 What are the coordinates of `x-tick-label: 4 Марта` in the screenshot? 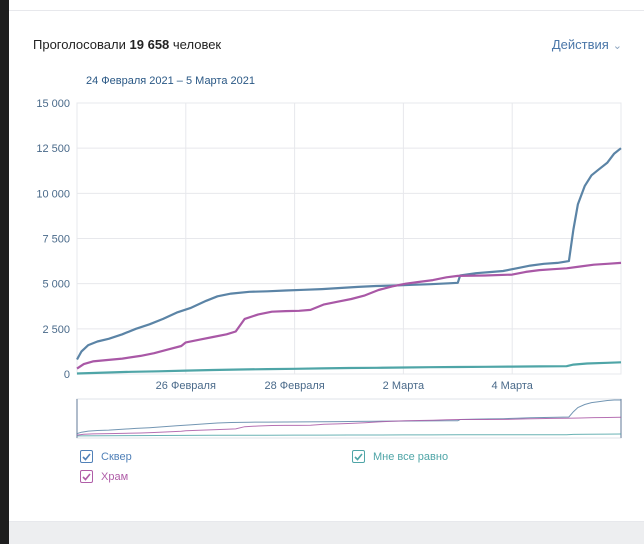 It's located at (512, 386).